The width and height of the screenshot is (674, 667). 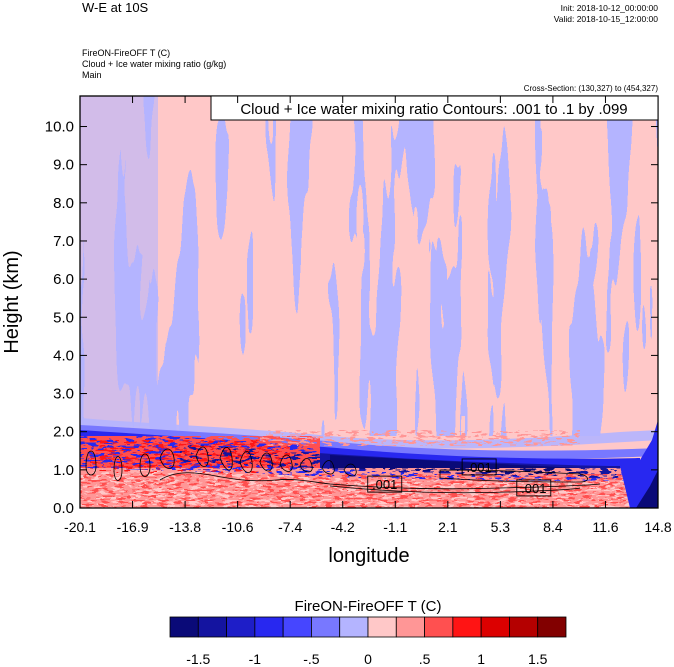 What do you see at coordinates (185, 527) in the screenshot?
I see `x-tick-label-2: -13.8` at bounding box center [185, 527].